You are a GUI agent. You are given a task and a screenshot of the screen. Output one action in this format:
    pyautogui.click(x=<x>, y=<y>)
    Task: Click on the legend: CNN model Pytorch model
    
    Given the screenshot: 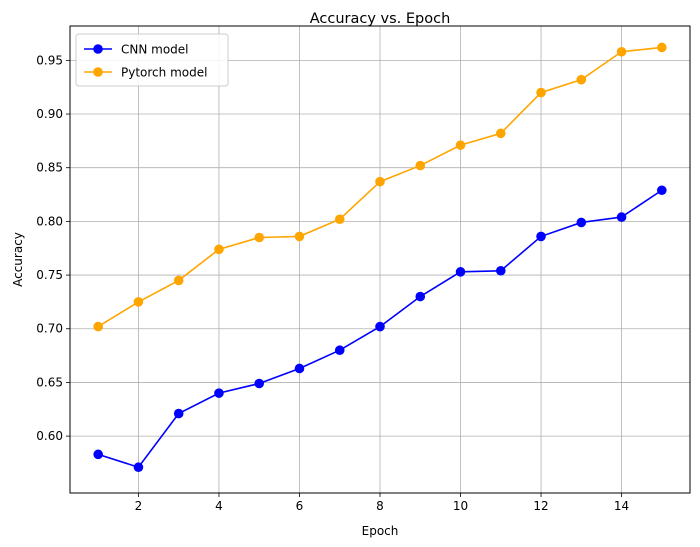 What is the action you would take?
    pyautogui.click(x=152, y=60)
    